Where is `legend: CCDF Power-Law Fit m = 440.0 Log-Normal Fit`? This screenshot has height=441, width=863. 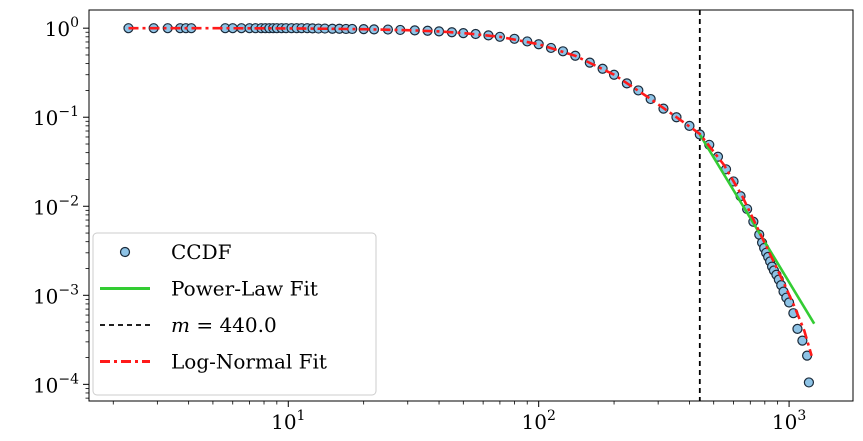
legend: CCDF Power-Law Fit m = 440.0 Log-Normal Fit is located at coordinates (234, 314).